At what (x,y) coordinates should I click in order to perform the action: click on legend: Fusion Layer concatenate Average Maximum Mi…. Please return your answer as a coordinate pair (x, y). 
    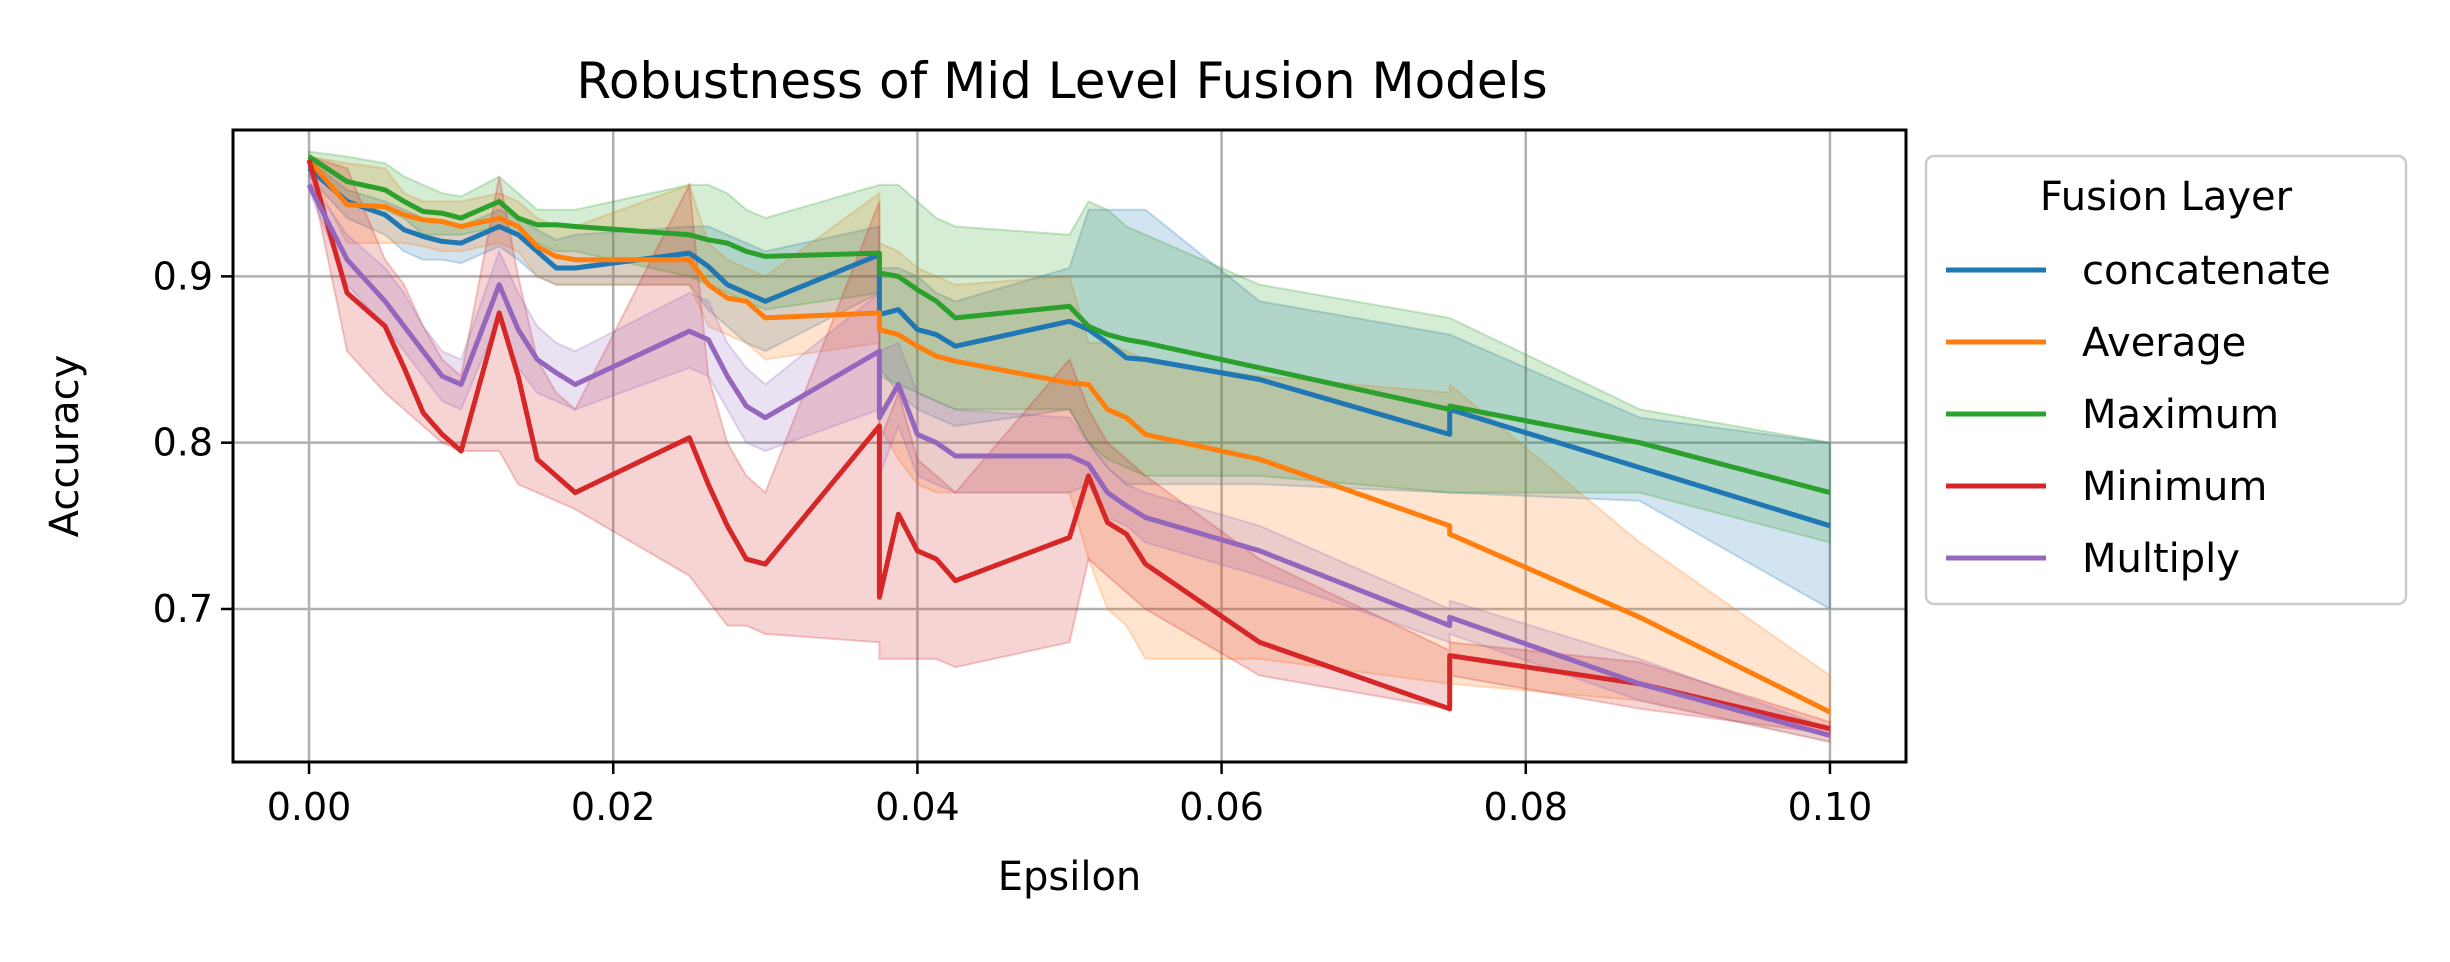
    Looking at the image, I should click on (2166, 380).